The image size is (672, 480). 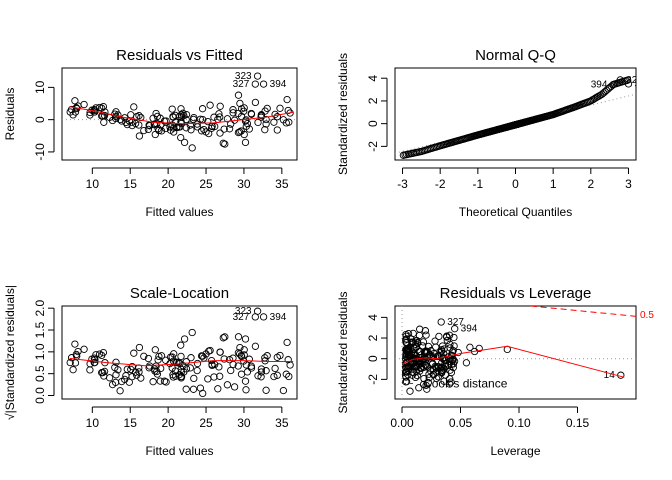 What do you see at coordinates (553, 184) in the screenshot?
I see `x-tick-label: 1` at bounding box center [553, 184].